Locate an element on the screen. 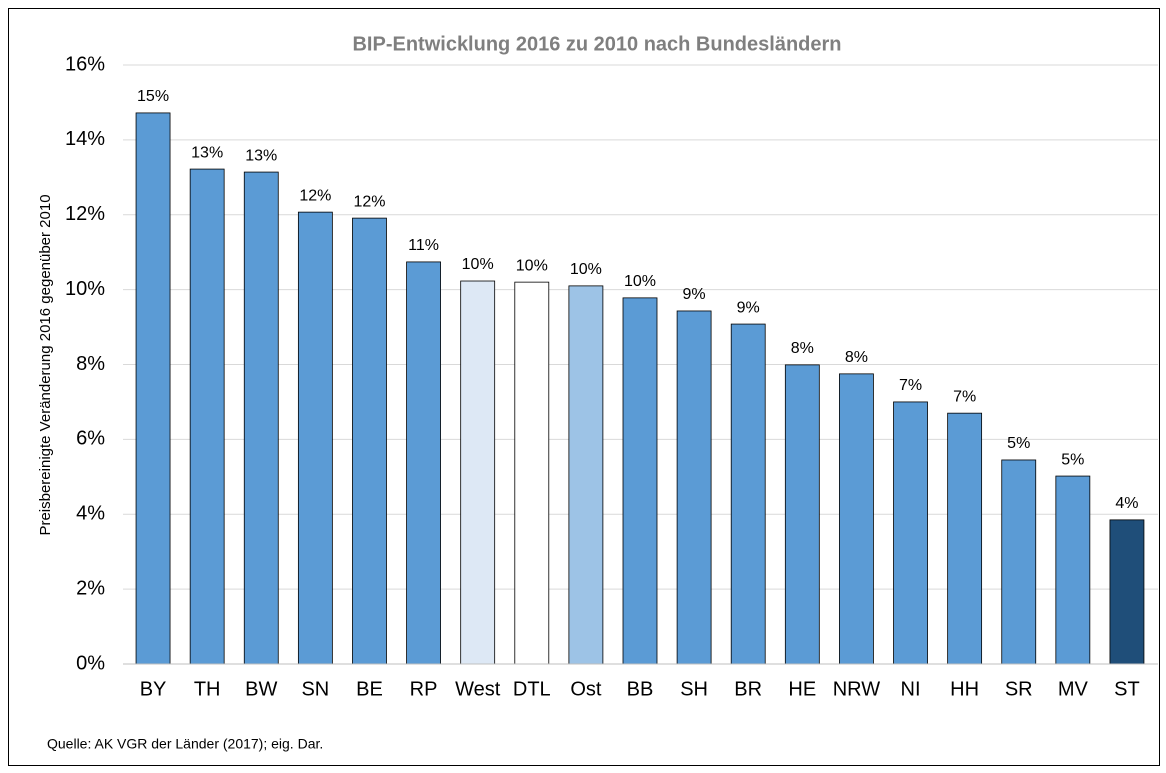 The image size is (1166, 773). y-tick-label: 16% is located at coordinates (85, 64).